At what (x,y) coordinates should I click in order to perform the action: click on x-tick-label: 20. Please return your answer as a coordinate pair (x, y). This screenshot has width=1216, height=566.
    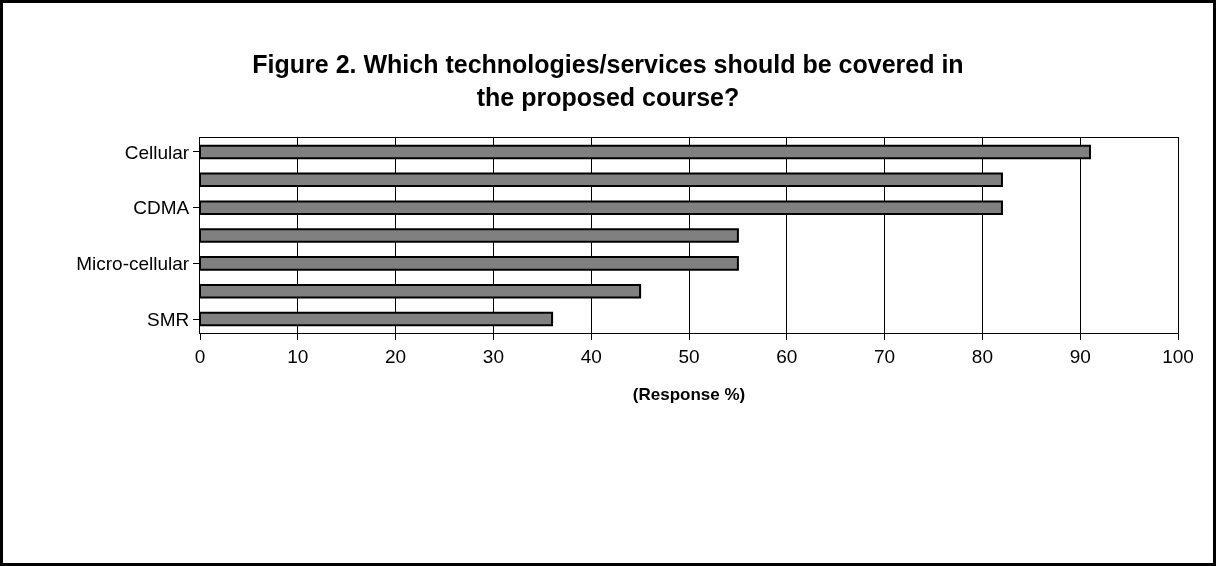
    Looking at the image, I should click on (396, 356).